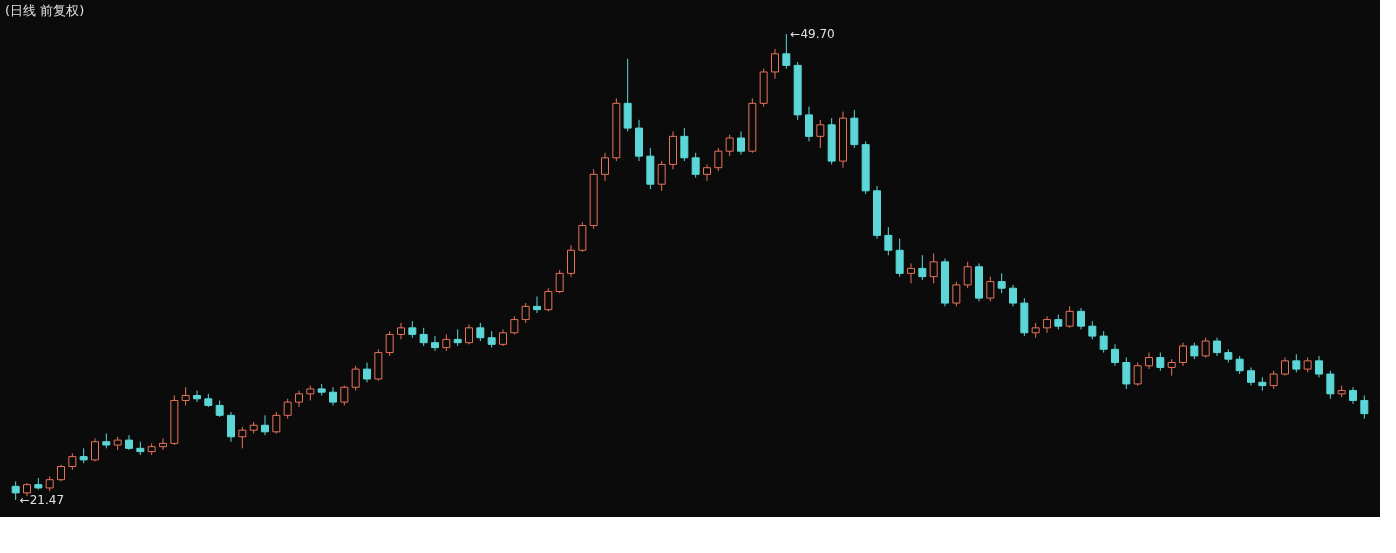 This screenshot has height=553, width=1396. What do you see at coordinates (42, 500) in the screenshot?
I see `annotation: ←21.47` at bounding box center [42, 500].